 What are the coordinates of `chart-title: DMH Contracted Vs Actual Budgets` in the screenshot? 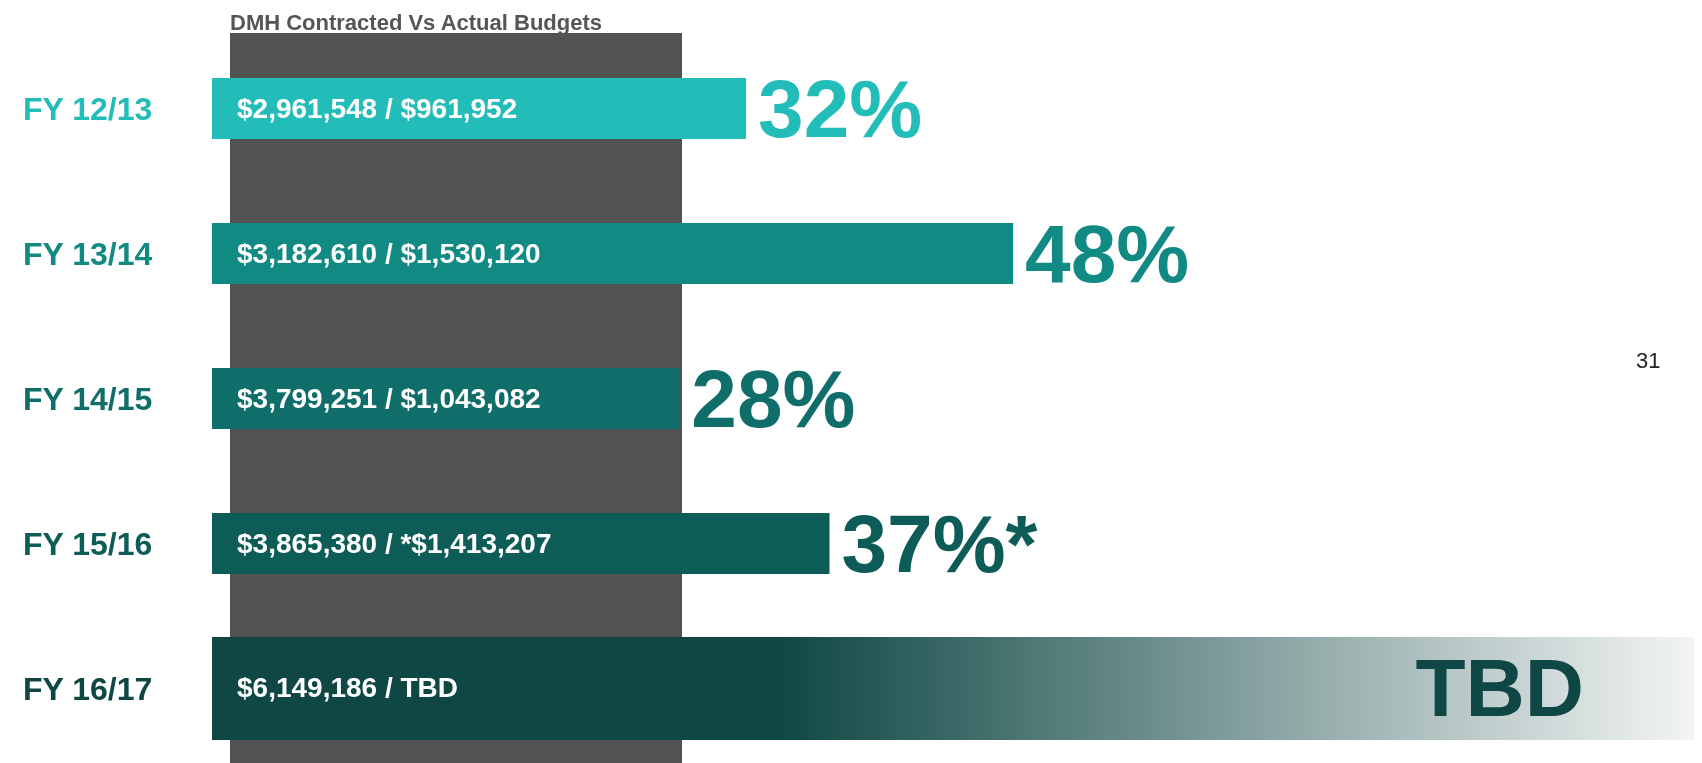 It's located at (416, 23).